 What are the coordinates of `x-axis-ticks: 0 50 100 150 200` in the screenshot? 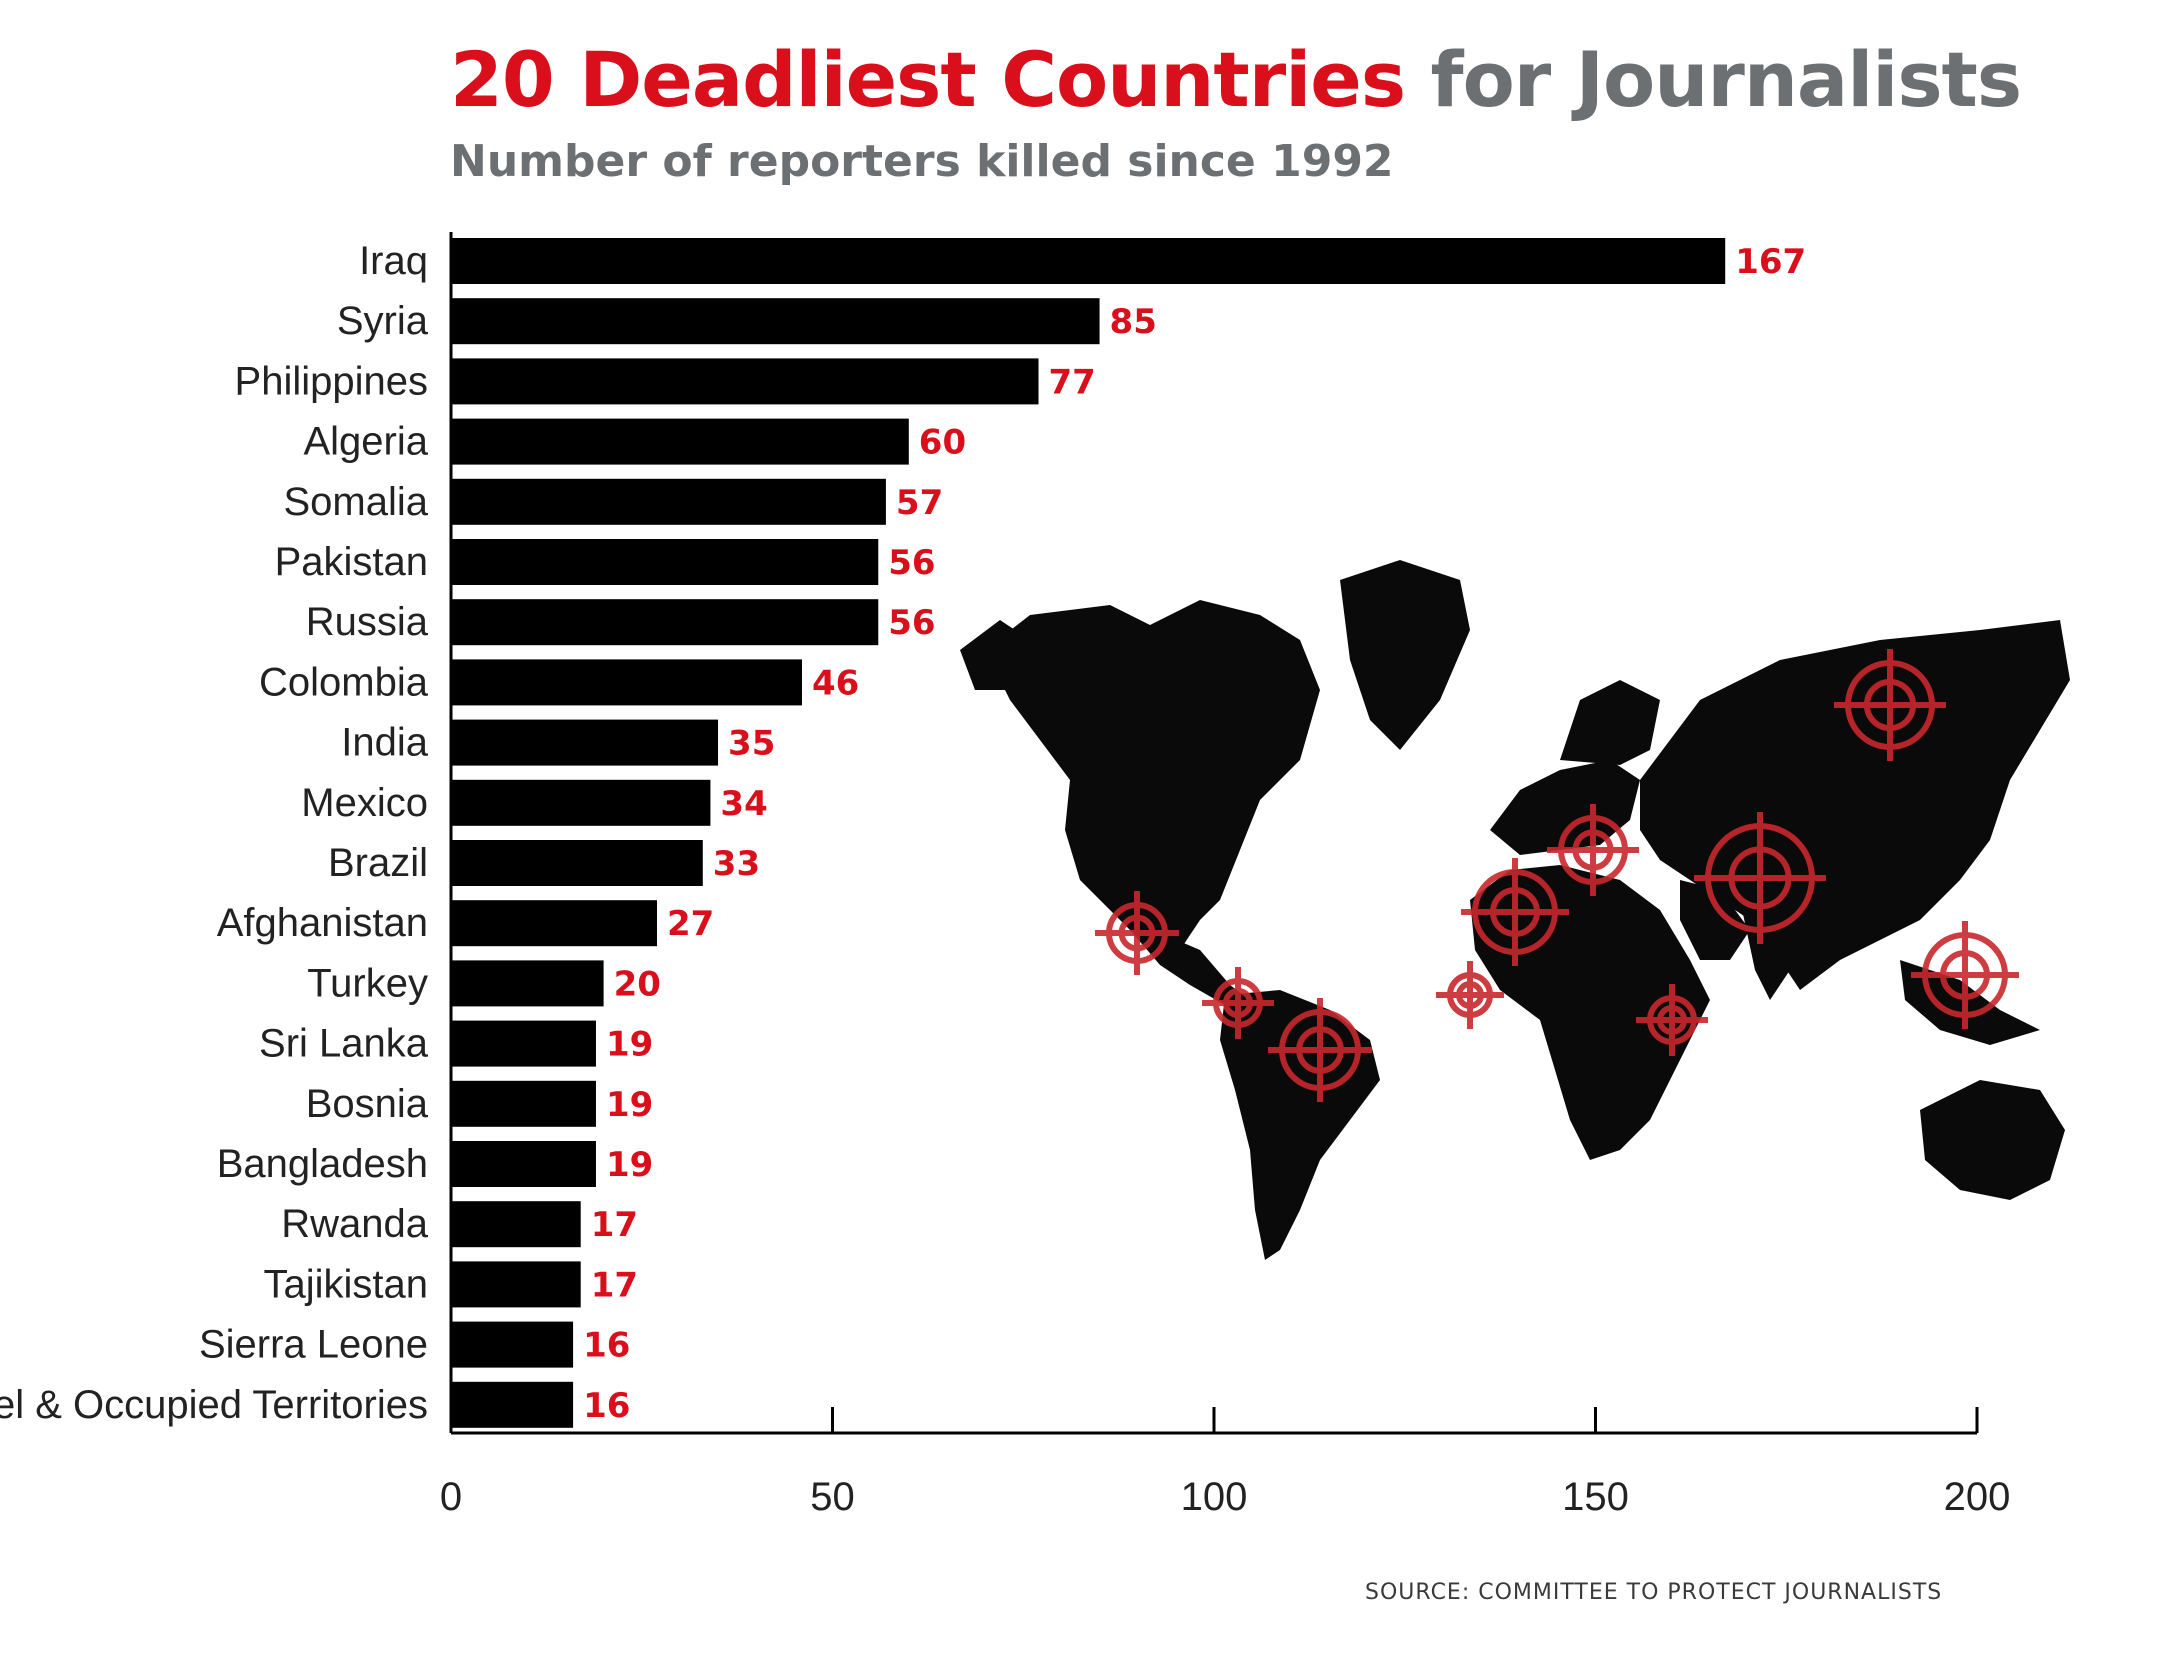 It's located at (1225, 1463).